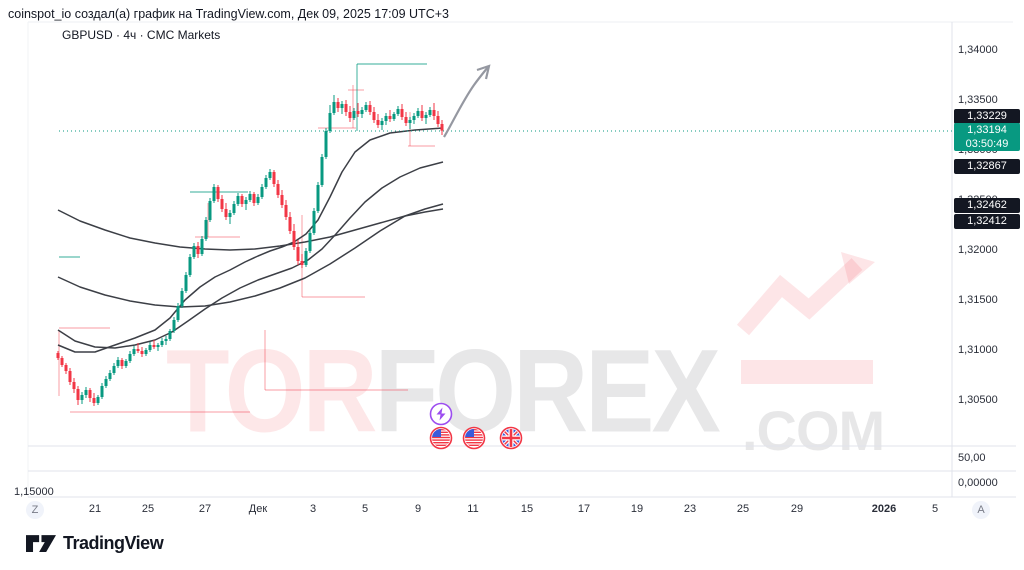 This screenshot has height=570, width=1024. Describe the element at coordinates (441, 414) in the screenshot. I see `lightning-icon` at that location.